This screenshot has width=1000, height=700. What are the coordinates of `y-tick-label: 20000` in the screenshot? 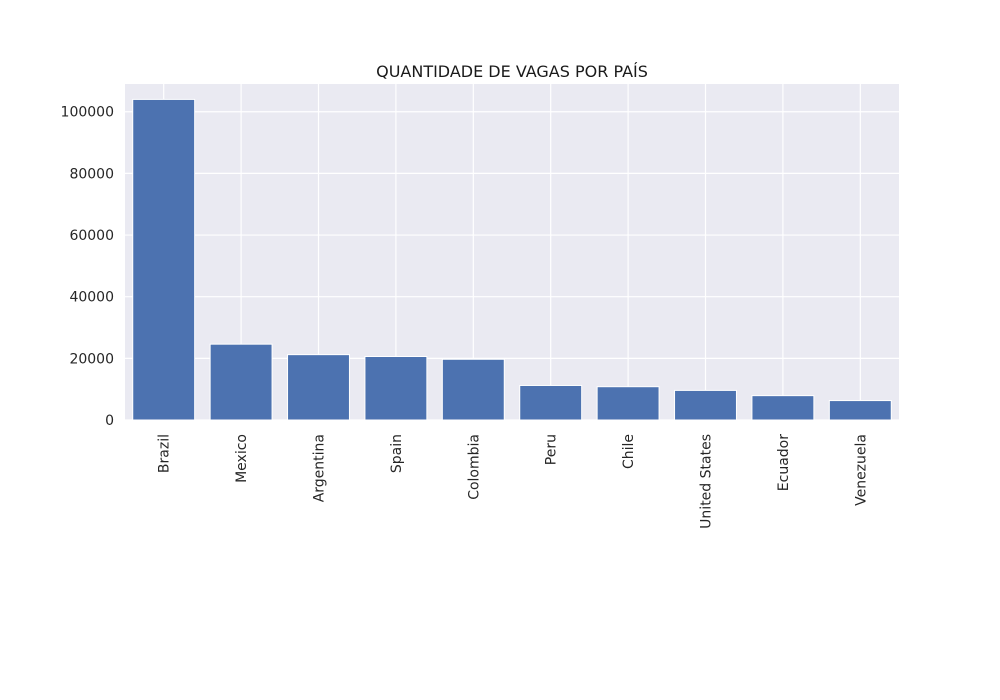 It's located at (91, 359).